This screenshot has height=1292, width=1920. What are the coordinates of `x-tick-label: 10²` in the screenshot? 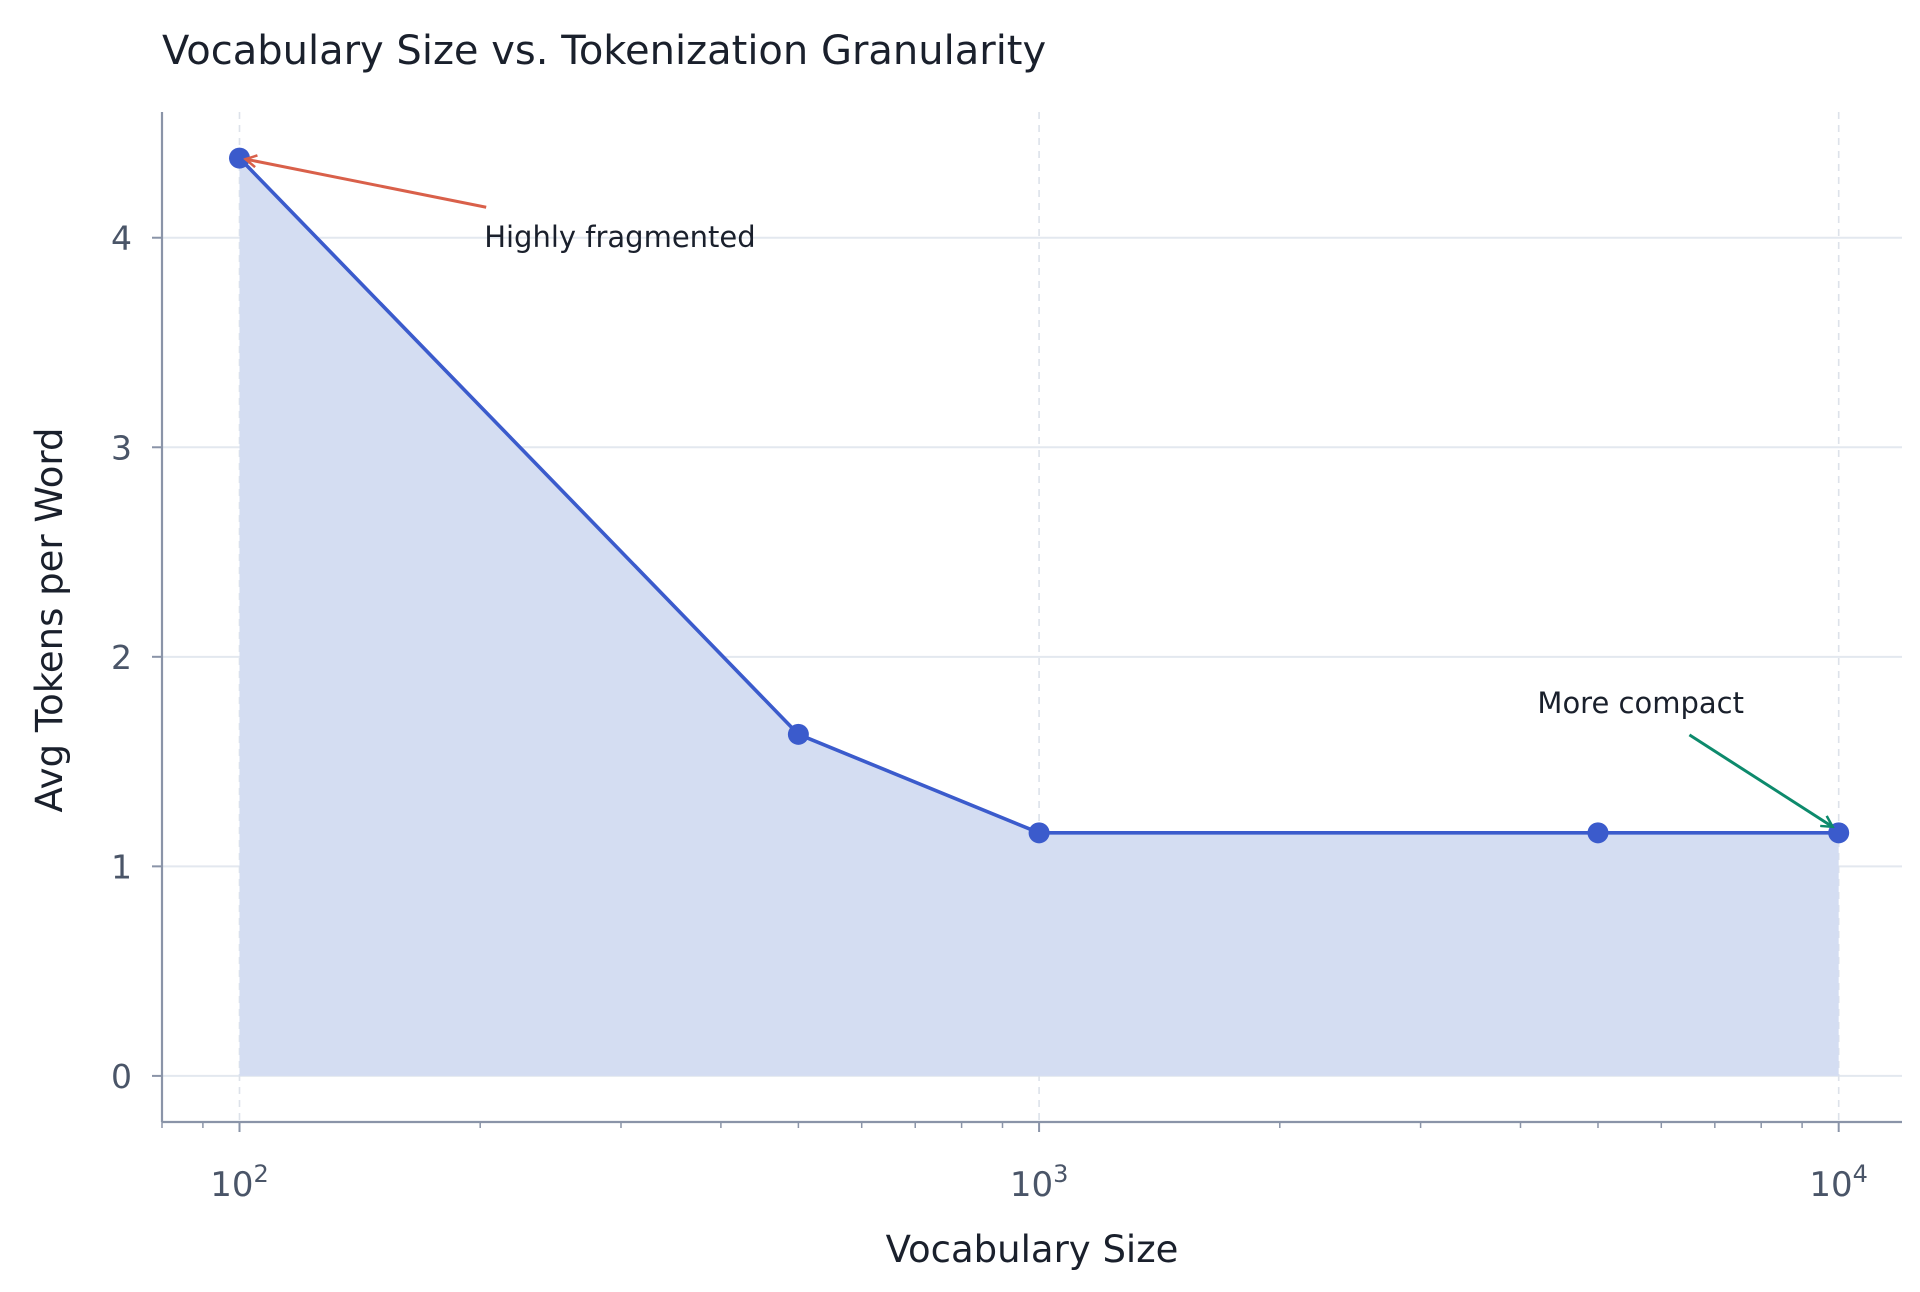 It's located at (239, 1182).